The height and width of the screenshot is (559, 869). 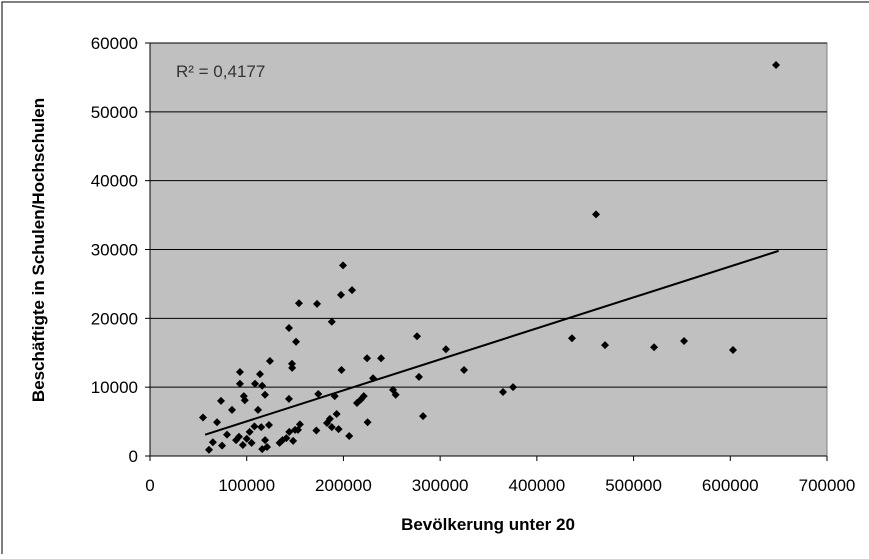 I want to click on y-tick-label: 40000, so click(x=114, y=181).